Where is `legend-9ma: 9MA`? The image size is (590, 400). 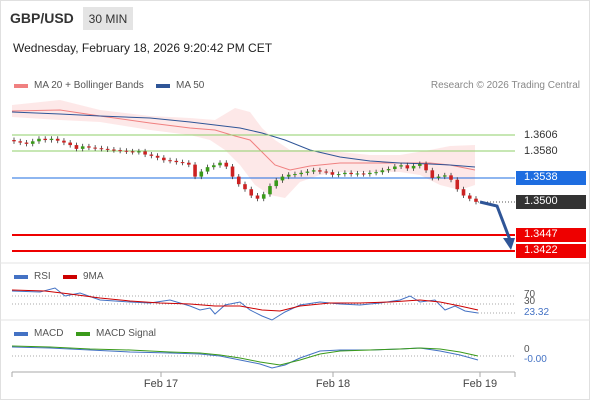
legend-9ma: 9MA is located at coordinates (83, 276).